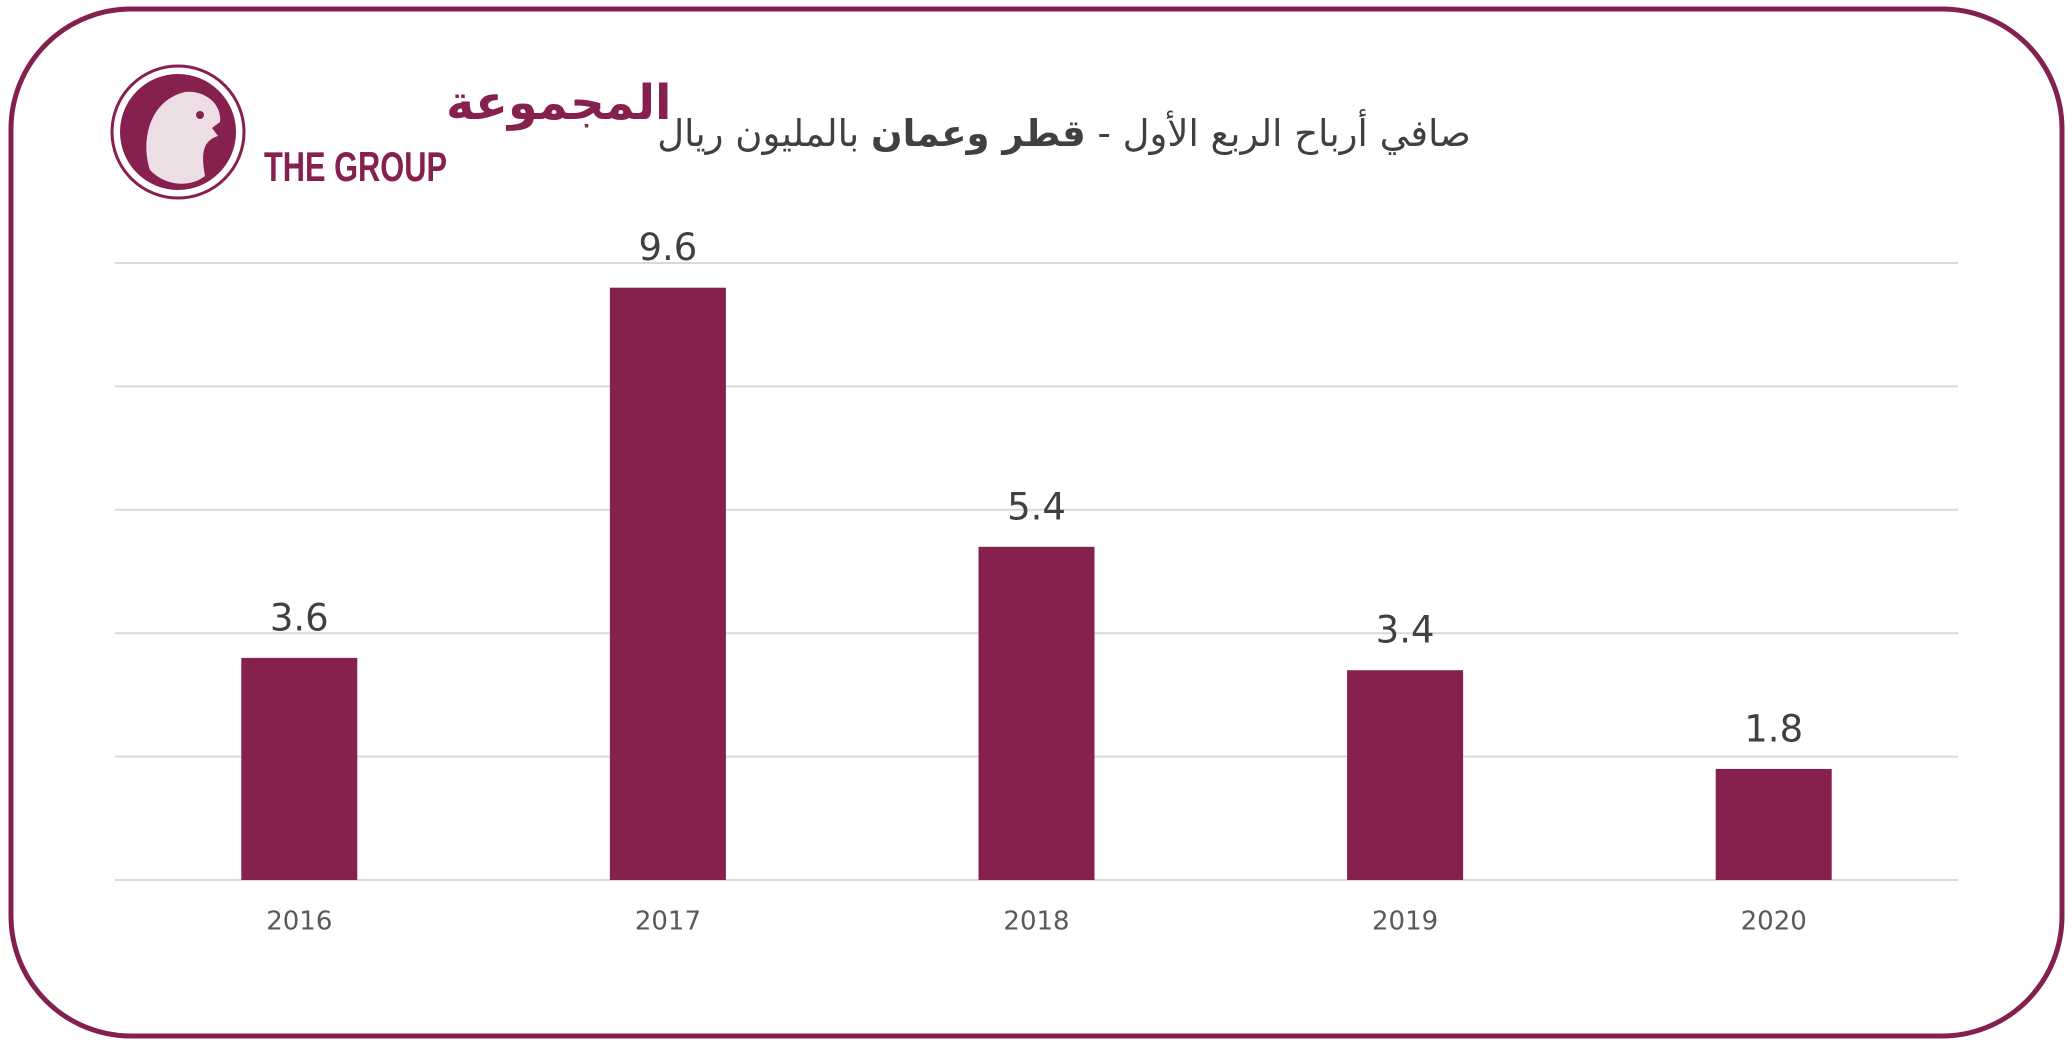 The image size is (2072, 1046). I want to click on logo-arabic: المجموعة, so click(558, 103).